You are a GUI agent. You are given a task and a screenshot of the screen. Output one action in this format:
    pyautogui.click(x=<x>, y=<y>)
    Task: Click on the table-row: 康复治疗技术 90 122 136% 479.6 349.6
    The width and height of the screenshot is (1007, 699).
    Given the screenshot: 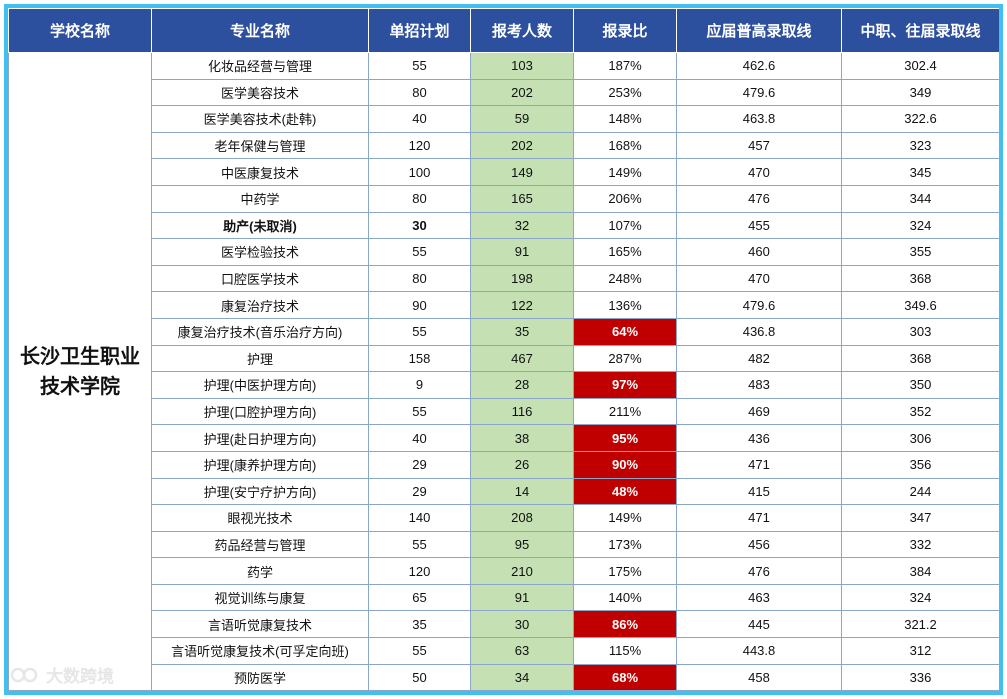 What is the action you would take?
    pyautogui.click(x=504, y=305)
    